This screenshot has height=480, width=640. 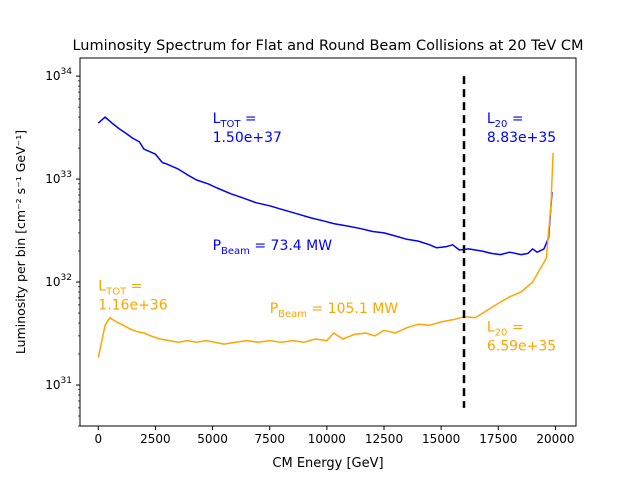 What do you see at coordinates (521, 347) in the screenshot?
I see `annotation-l20-orange-value: 6.59e+35` at bounding box center [521, 347].